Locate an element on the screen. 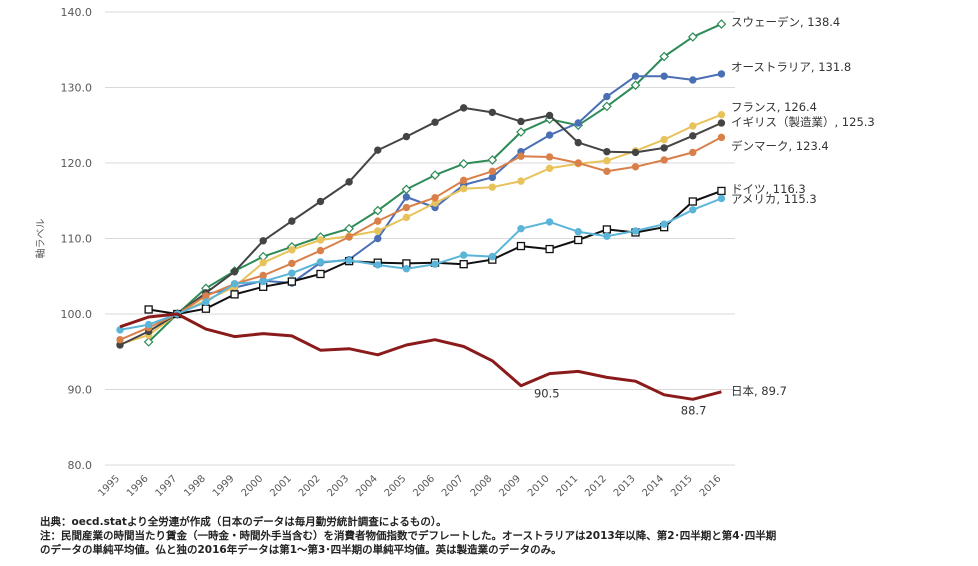  series-line-usa is located at coordinates (420, 264).